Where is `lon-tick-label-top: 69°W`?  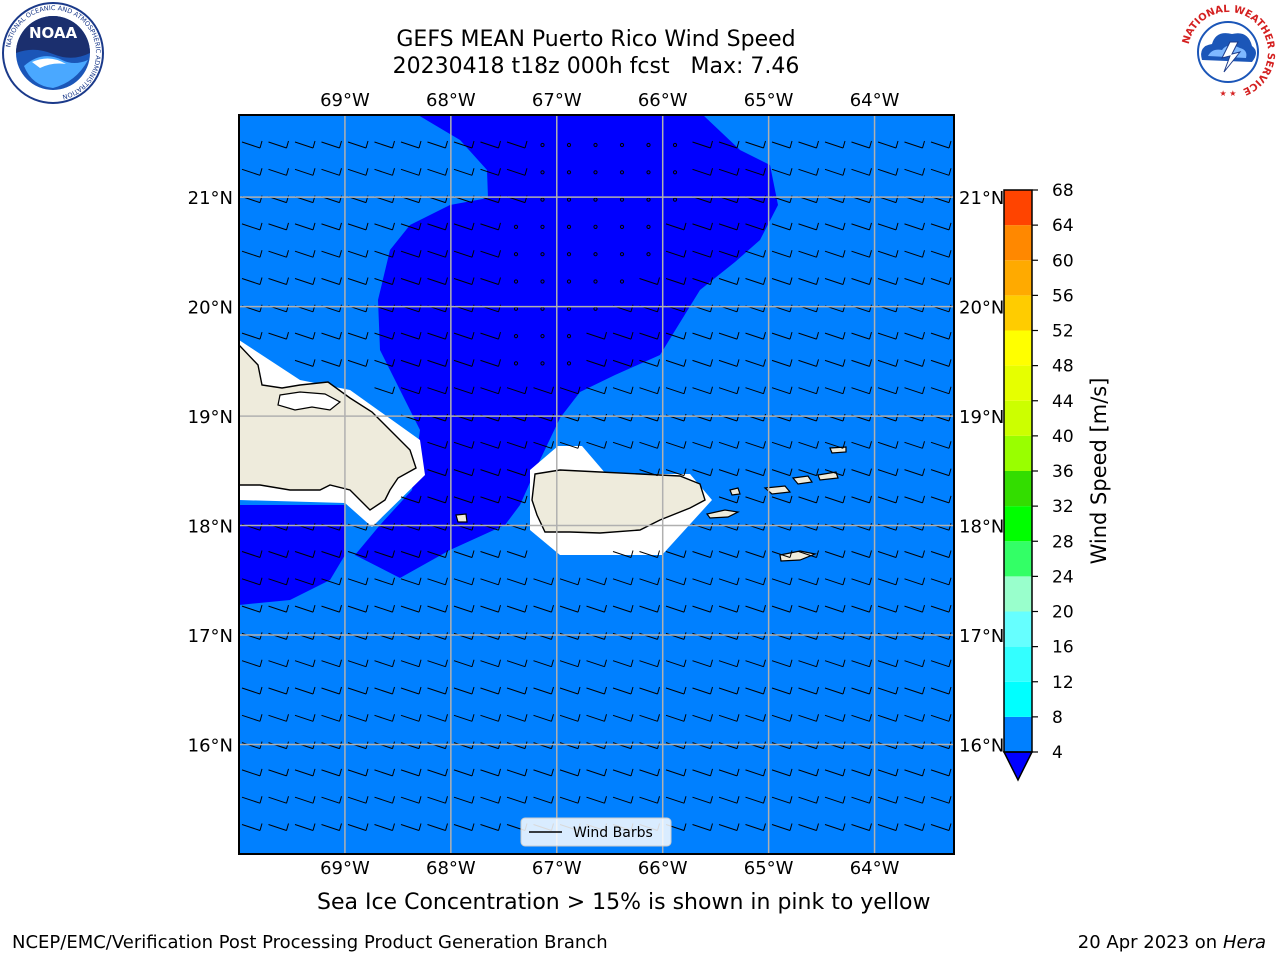 lon-tick-label-top: 69°W is located at coordinates (345, 100).